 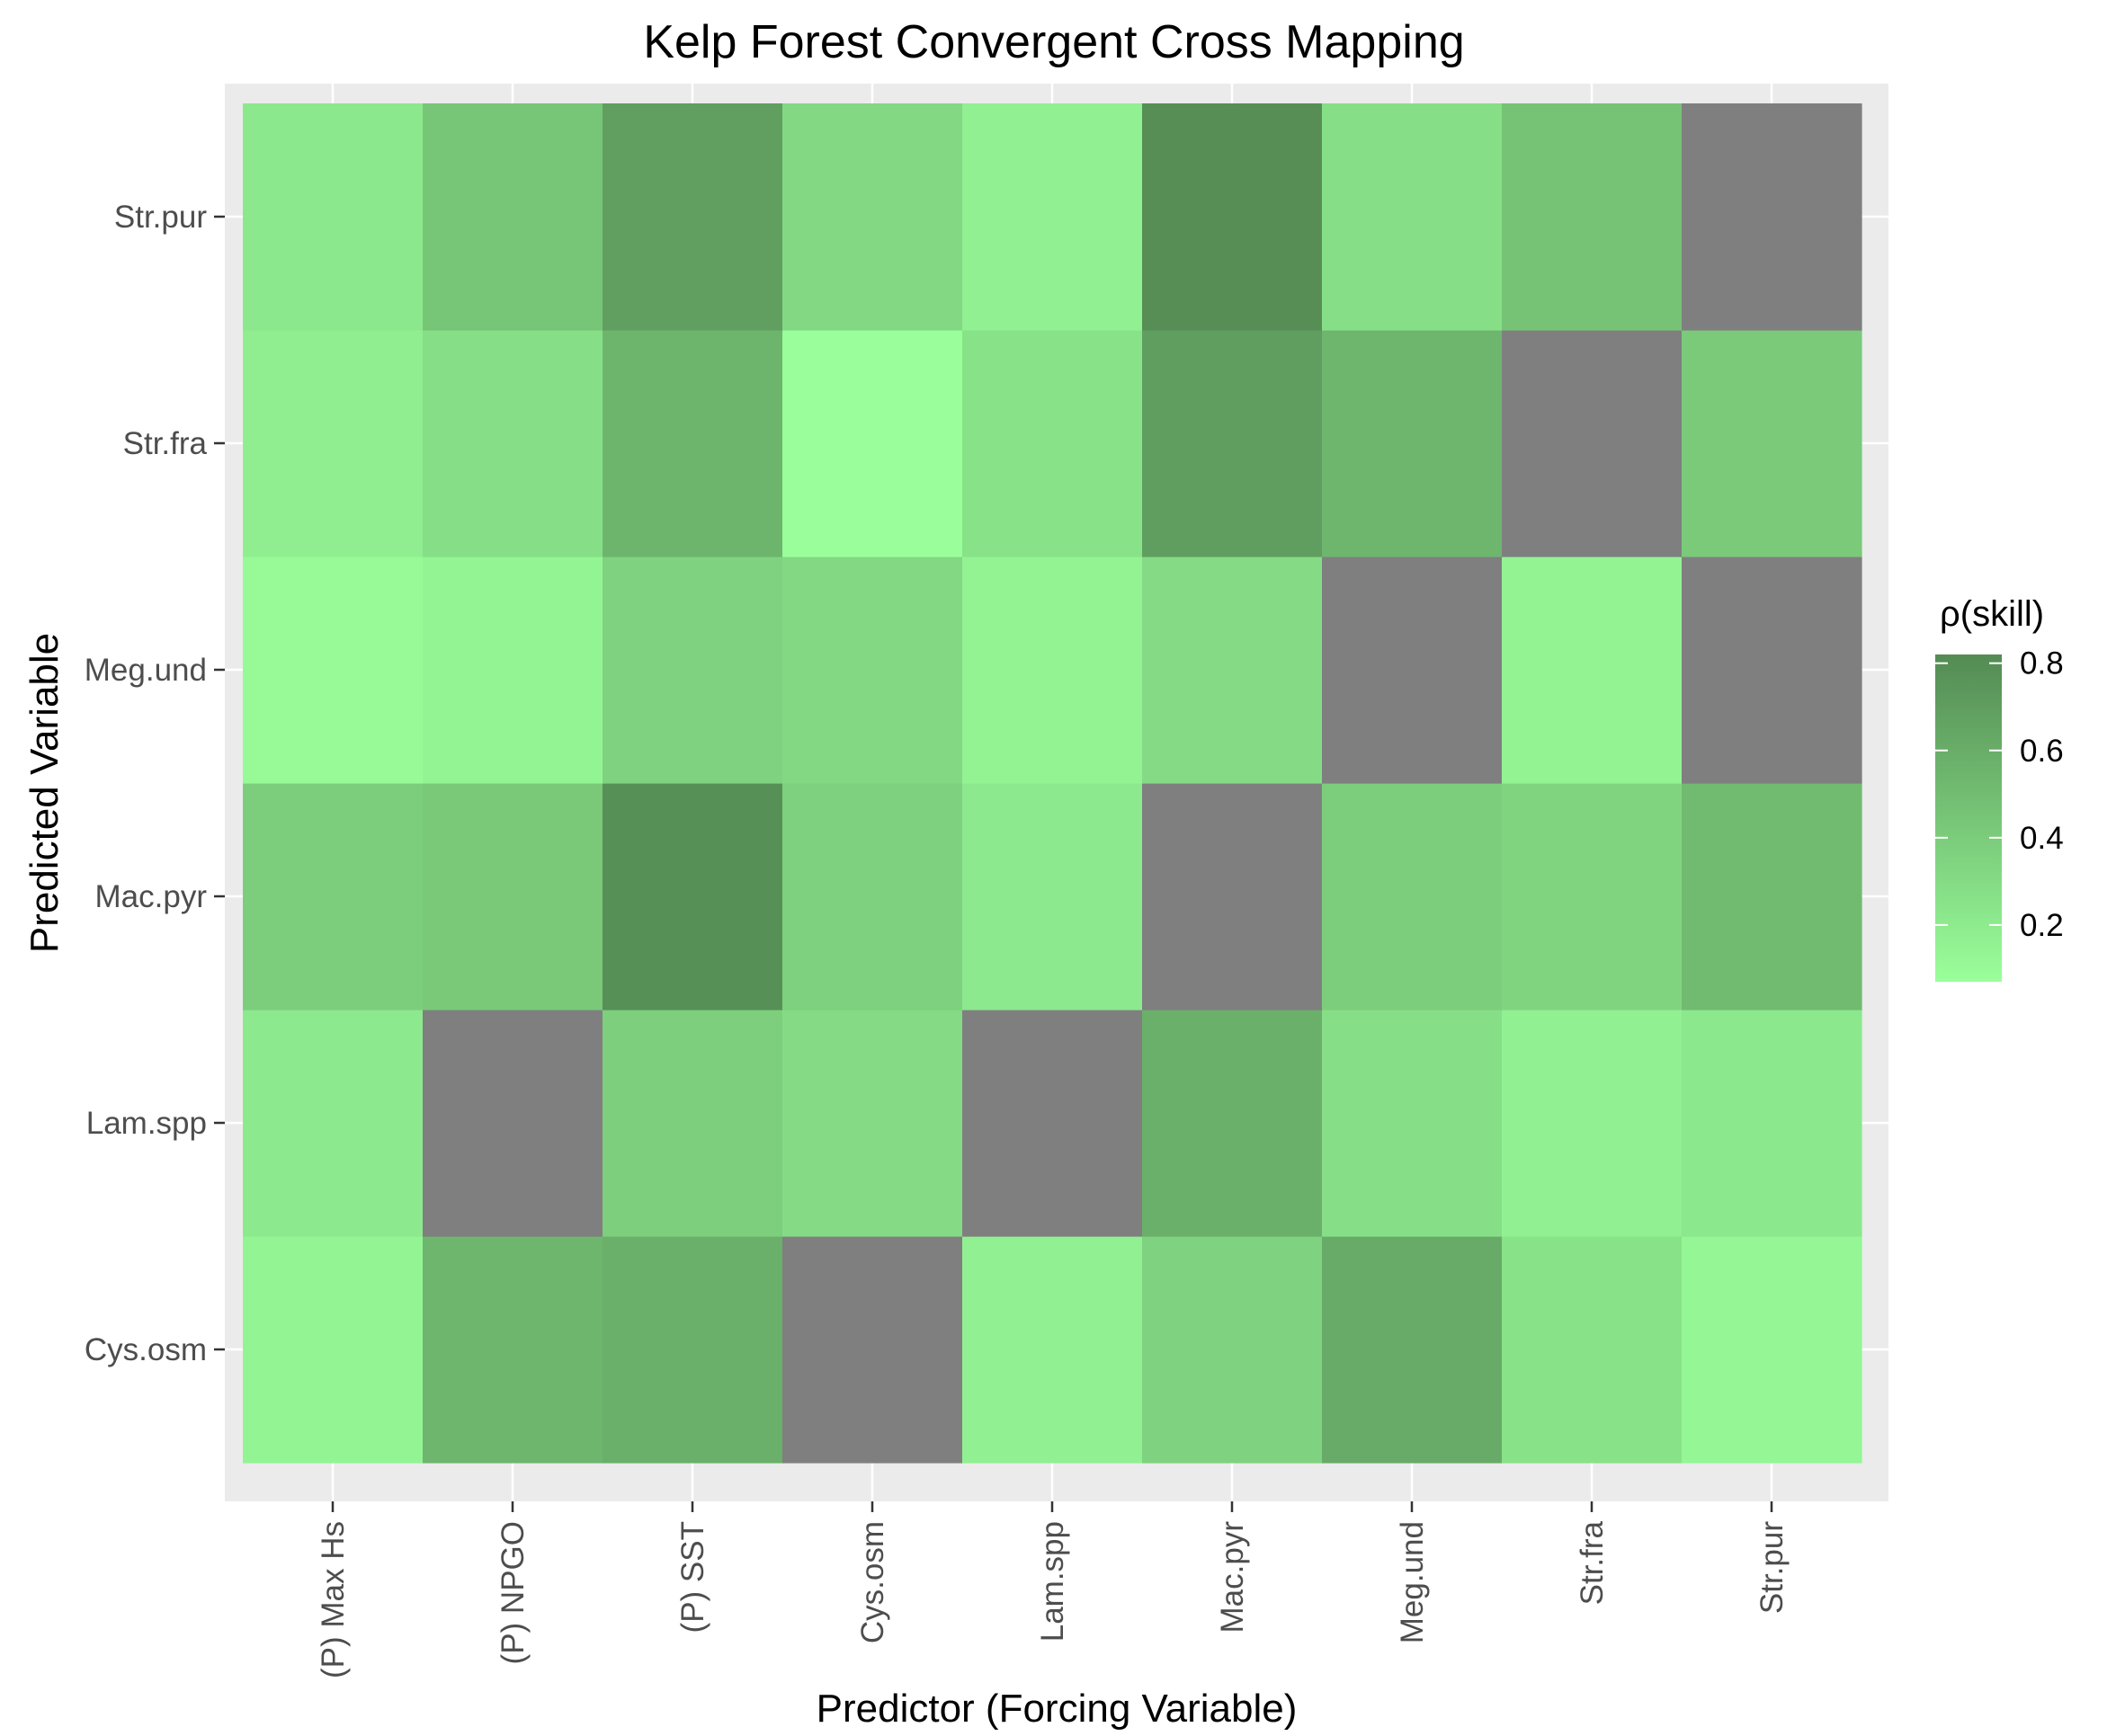 I want to click on legend-tick-label: 0.8, so click(x=2042, y=663).